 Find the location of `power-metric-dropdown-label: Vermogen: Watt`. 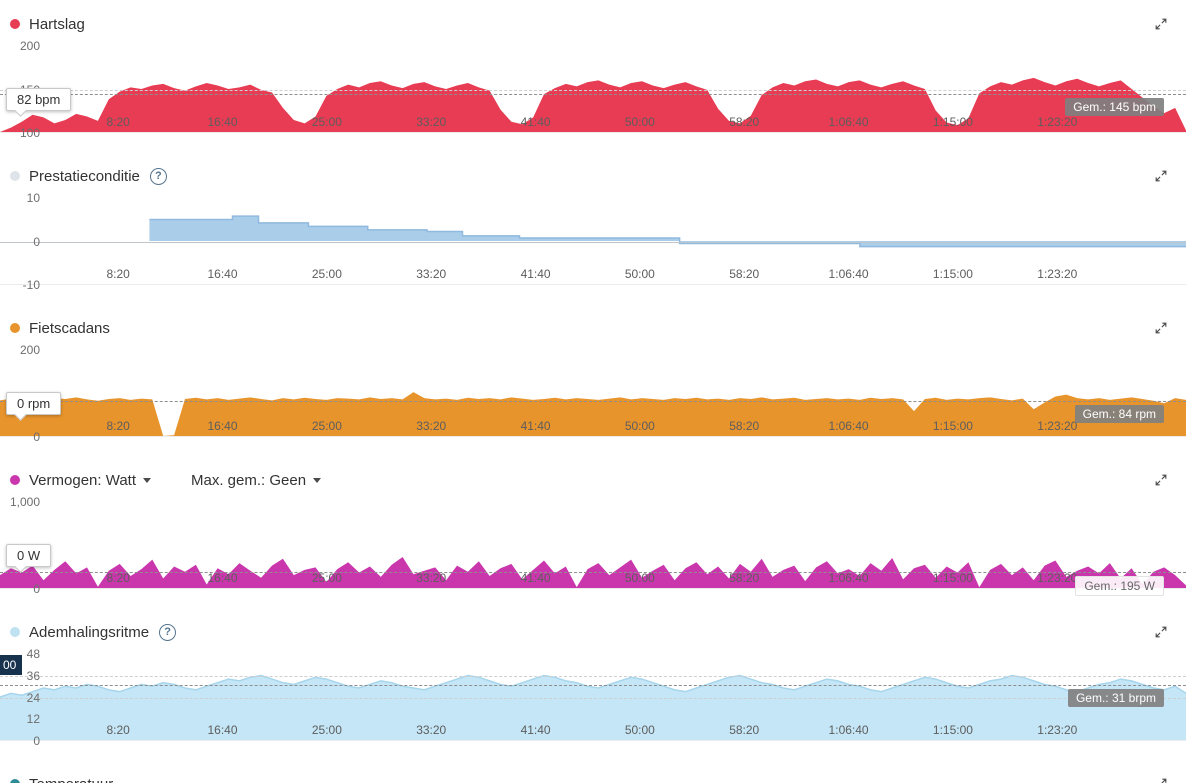

power-metric-dropdown-label: Vermogen: Watt is located at coordinates (82, 480).